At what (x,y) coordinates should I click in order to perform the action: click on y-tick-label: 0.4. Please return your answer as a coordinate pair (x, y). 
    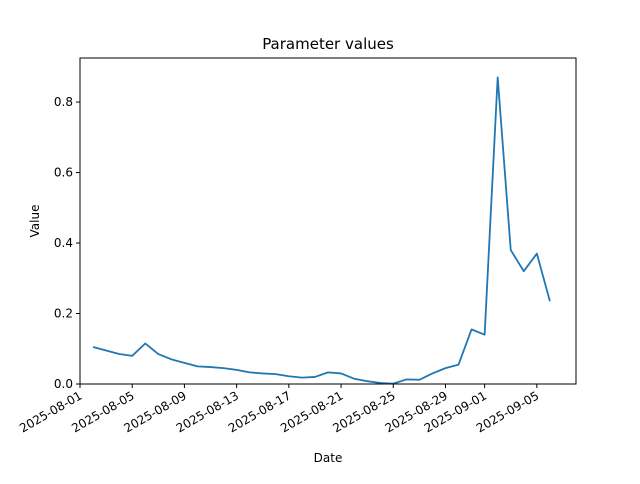
    Looking at the image, I should click on (63, 243).